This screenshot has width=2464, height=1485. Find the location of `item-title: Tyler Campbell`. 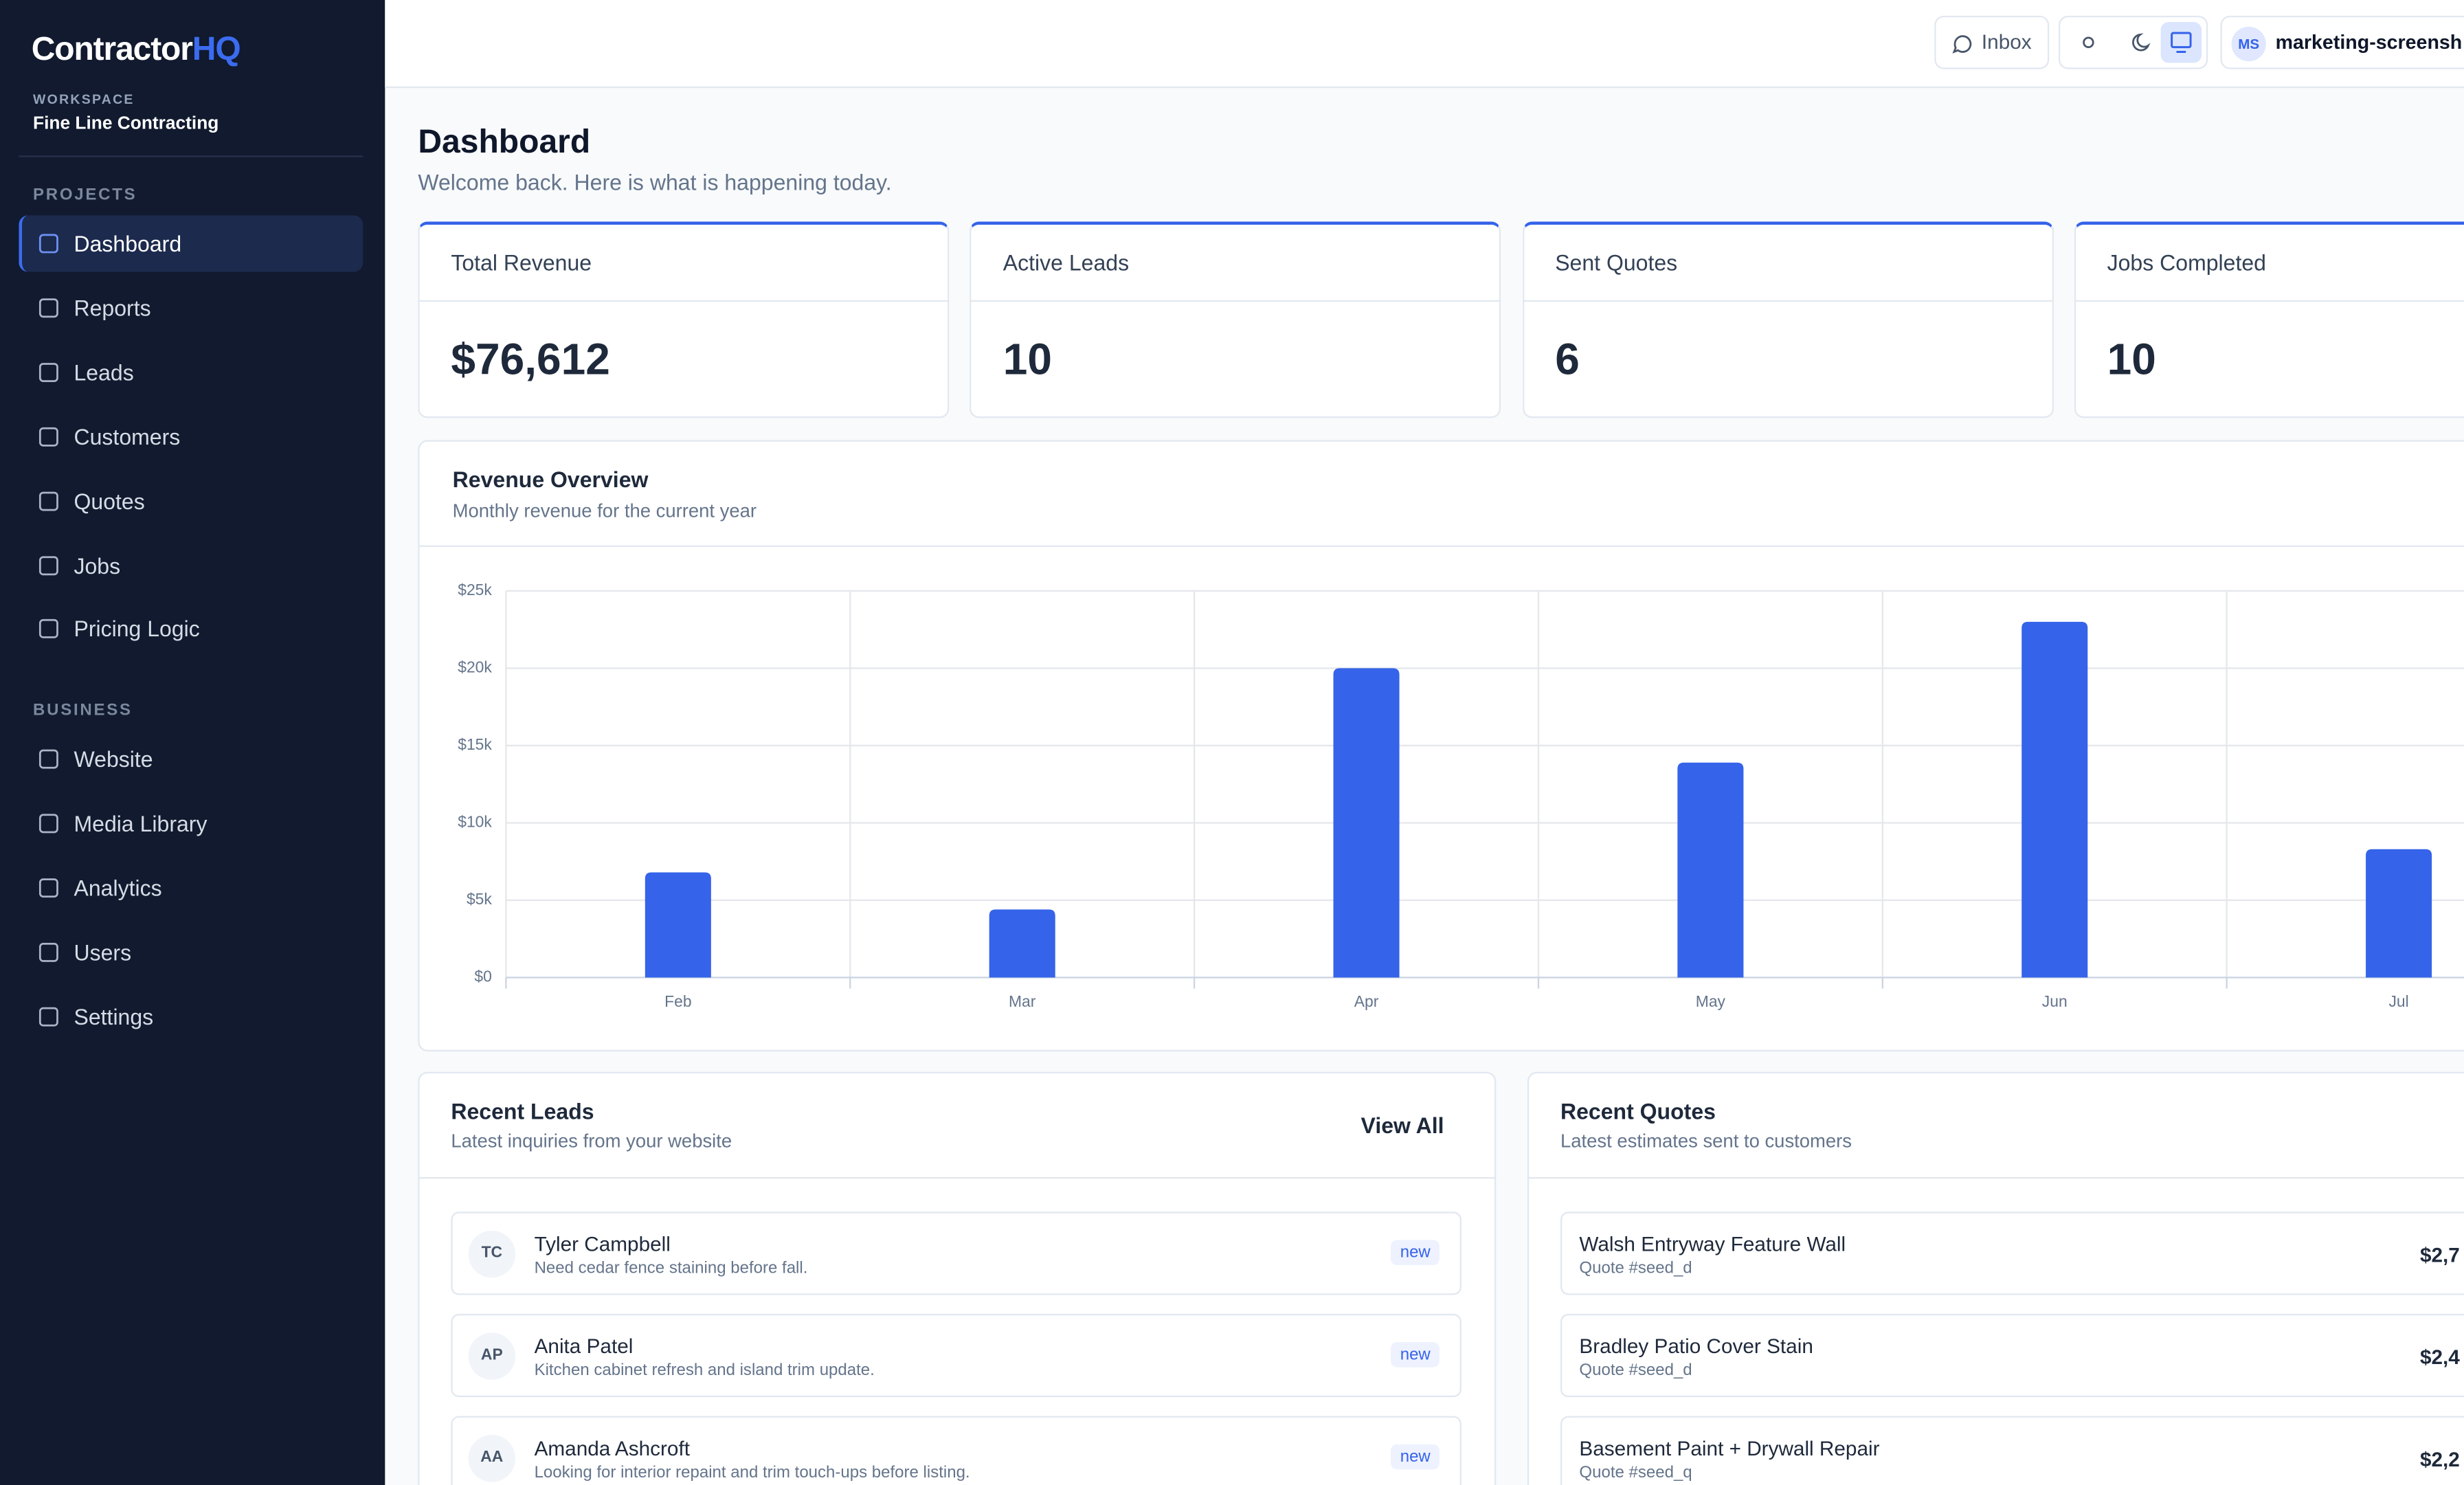

item-title: Tyler Campbell is located at coordinates (602, 1244).